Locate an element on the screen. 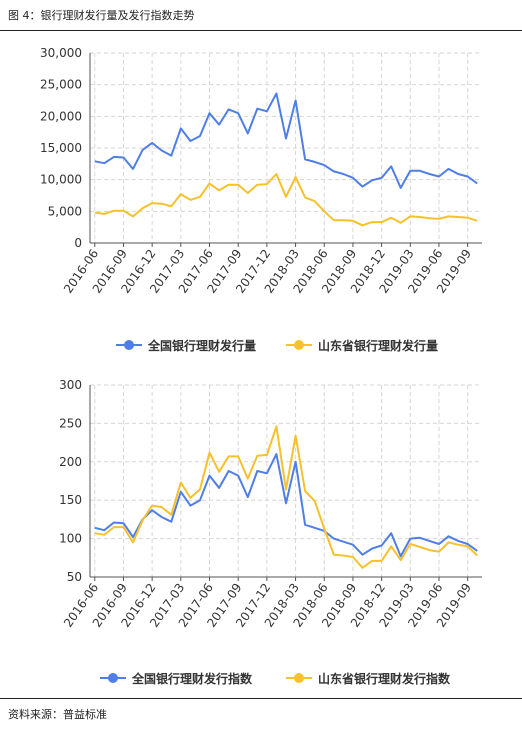  y-tick-label: 30,000 is located at coordinates (61, 53).